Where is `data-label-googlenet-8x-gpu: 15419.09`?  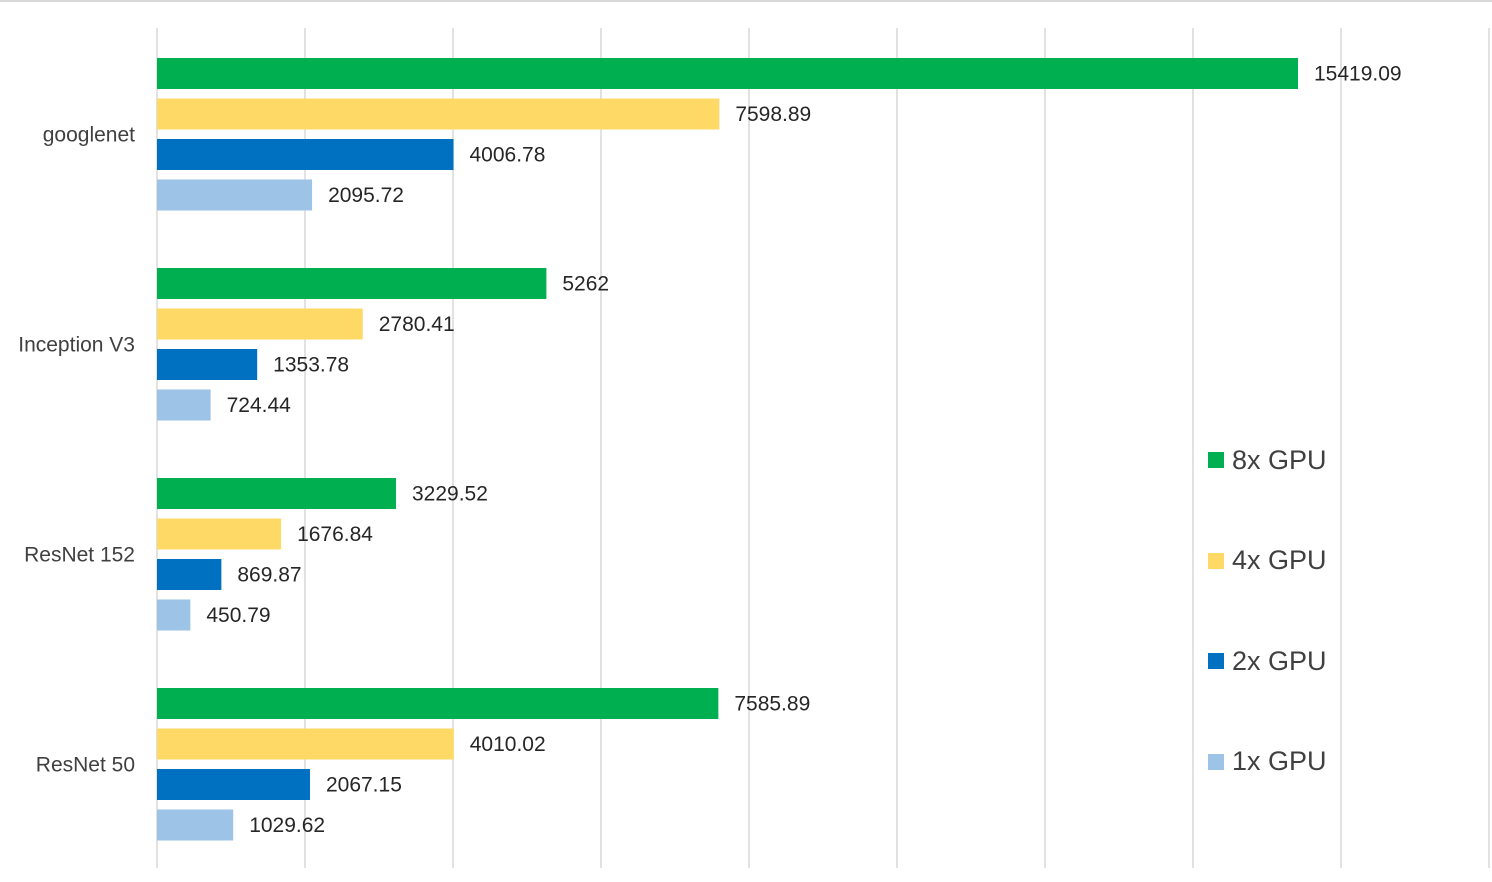
data-label-googlenet-8x-gpu: 15419.09 is located at coordinates (1358, 74).